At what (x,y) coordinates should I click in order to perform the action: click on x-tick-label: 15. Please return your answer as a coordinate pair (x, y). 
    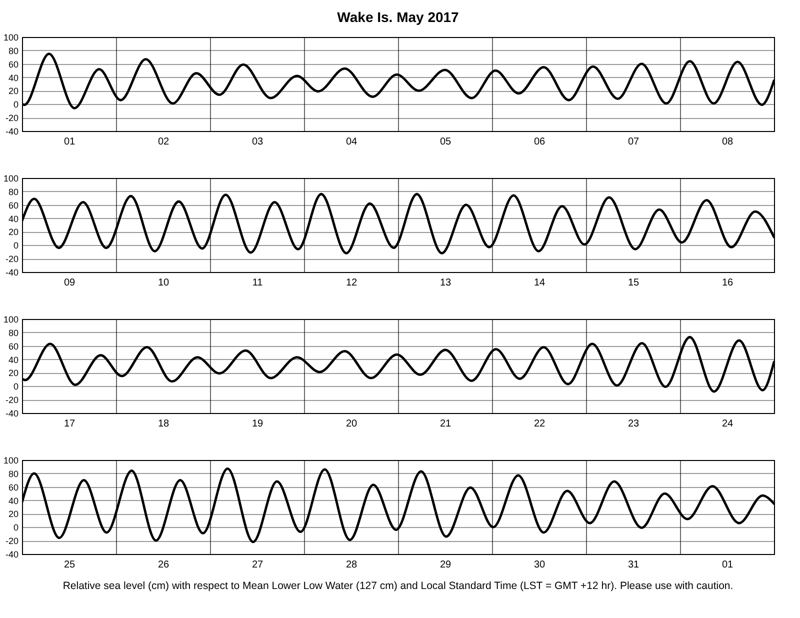
    Looking at the image, I should click on (634, 283).